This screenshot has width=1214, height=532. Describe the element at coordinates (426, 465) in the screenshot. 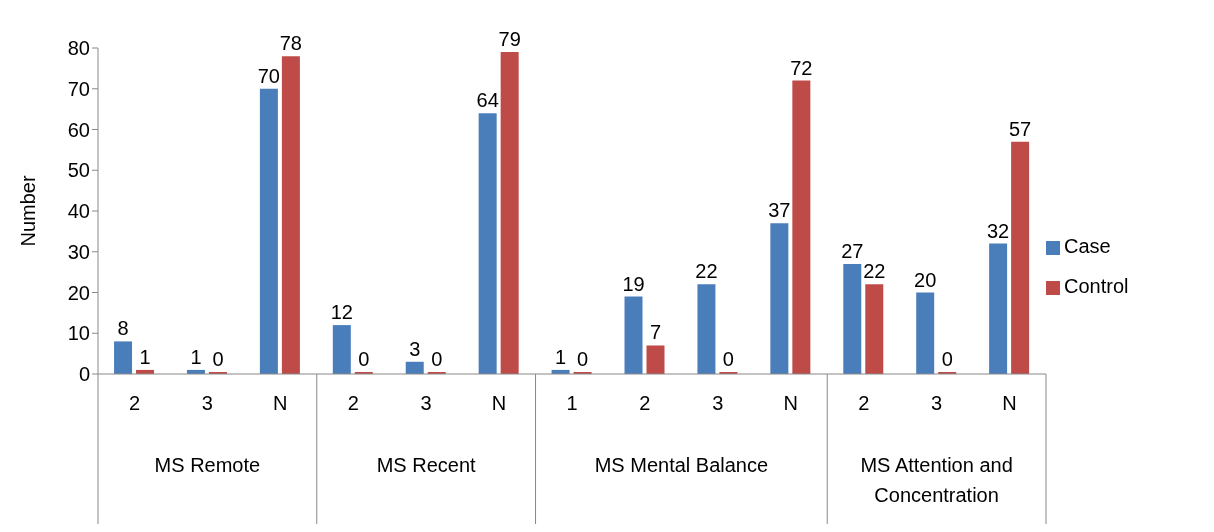

I see `text: MS Recent` at that location.